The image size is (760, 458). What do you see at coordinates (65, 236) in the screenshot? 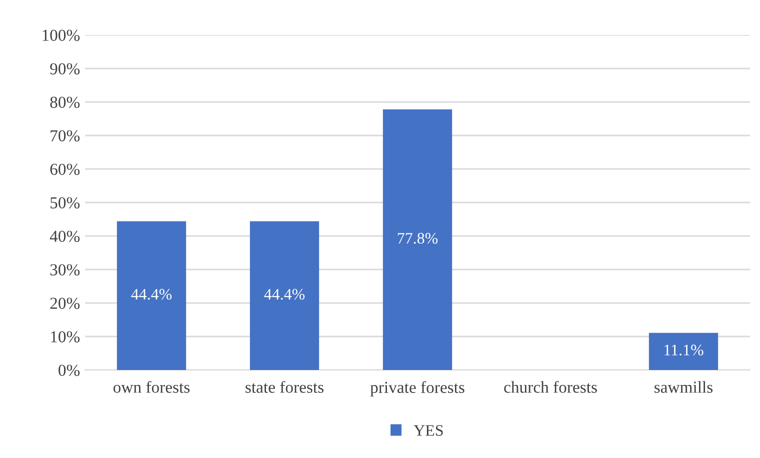
I see `y-tick-label: 40%` at bounding box center [65, 236].